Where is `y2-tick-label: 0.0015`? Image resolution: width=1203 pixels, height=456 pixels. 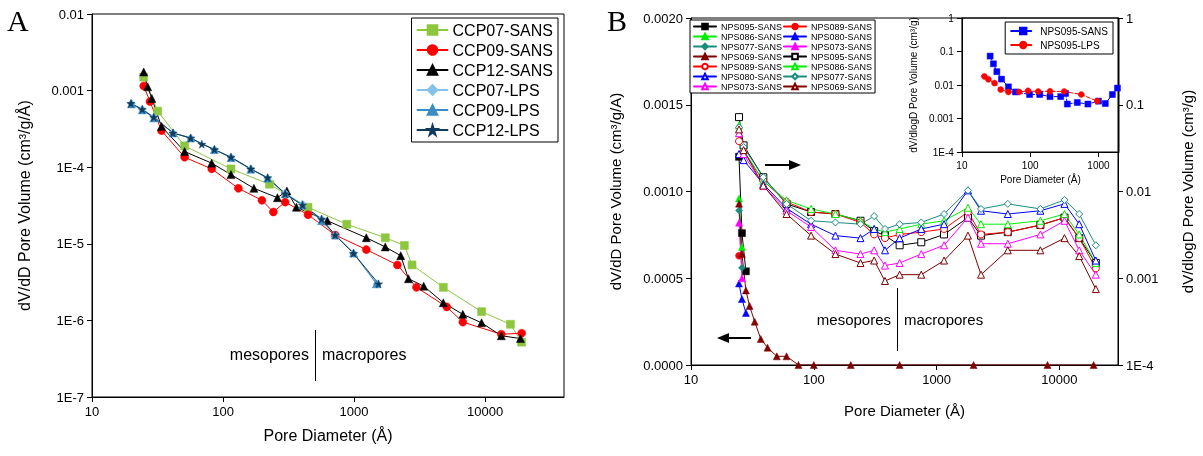 y2-tick-label: 0.0015 is located at coordinates (663, 105).